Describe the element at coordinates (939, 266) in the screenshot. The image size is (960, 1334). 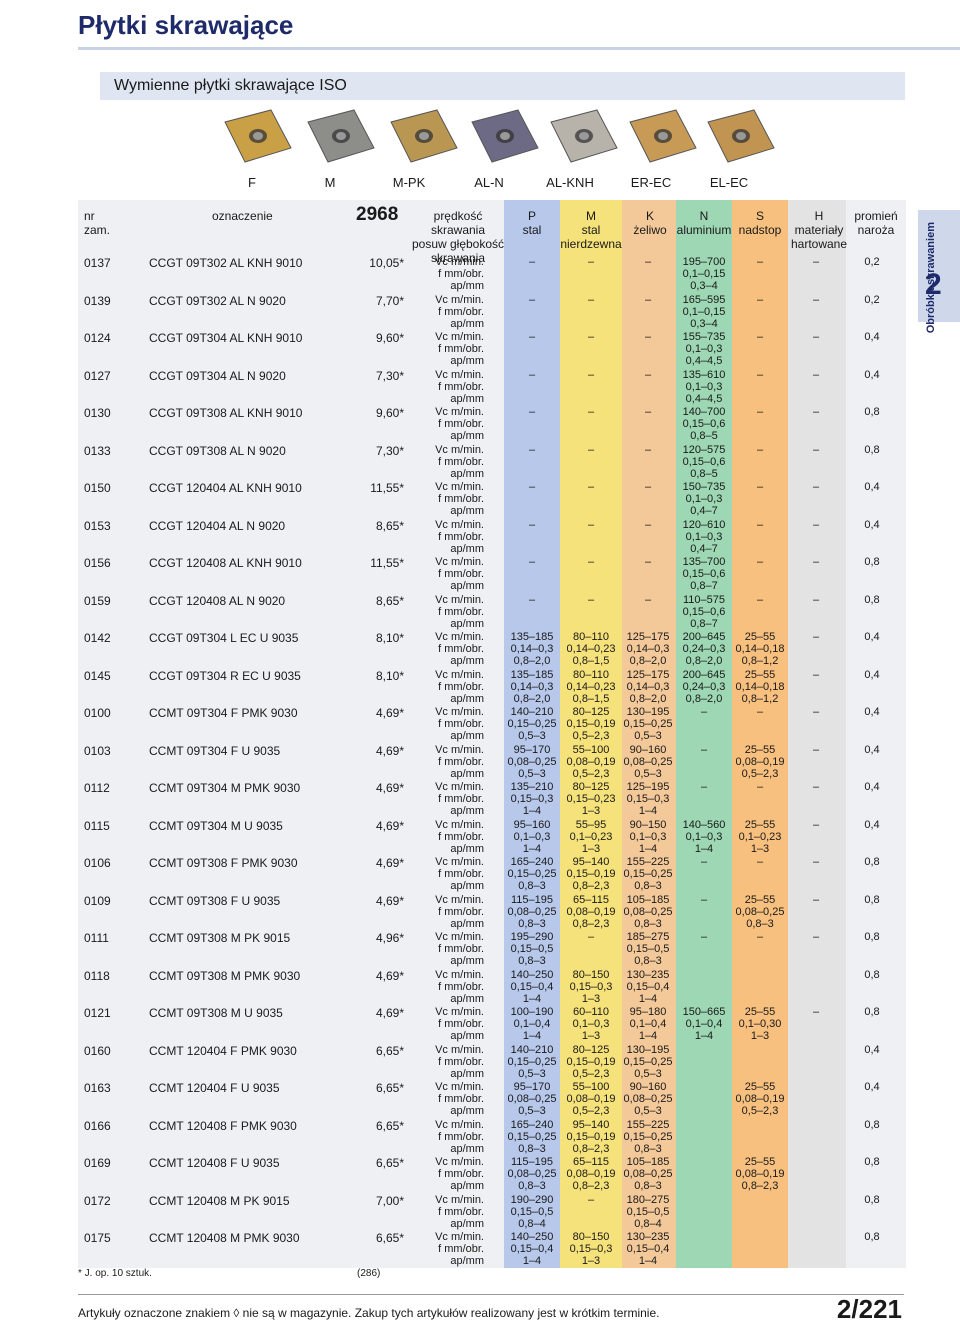
I see `side-section-tab` at that location.